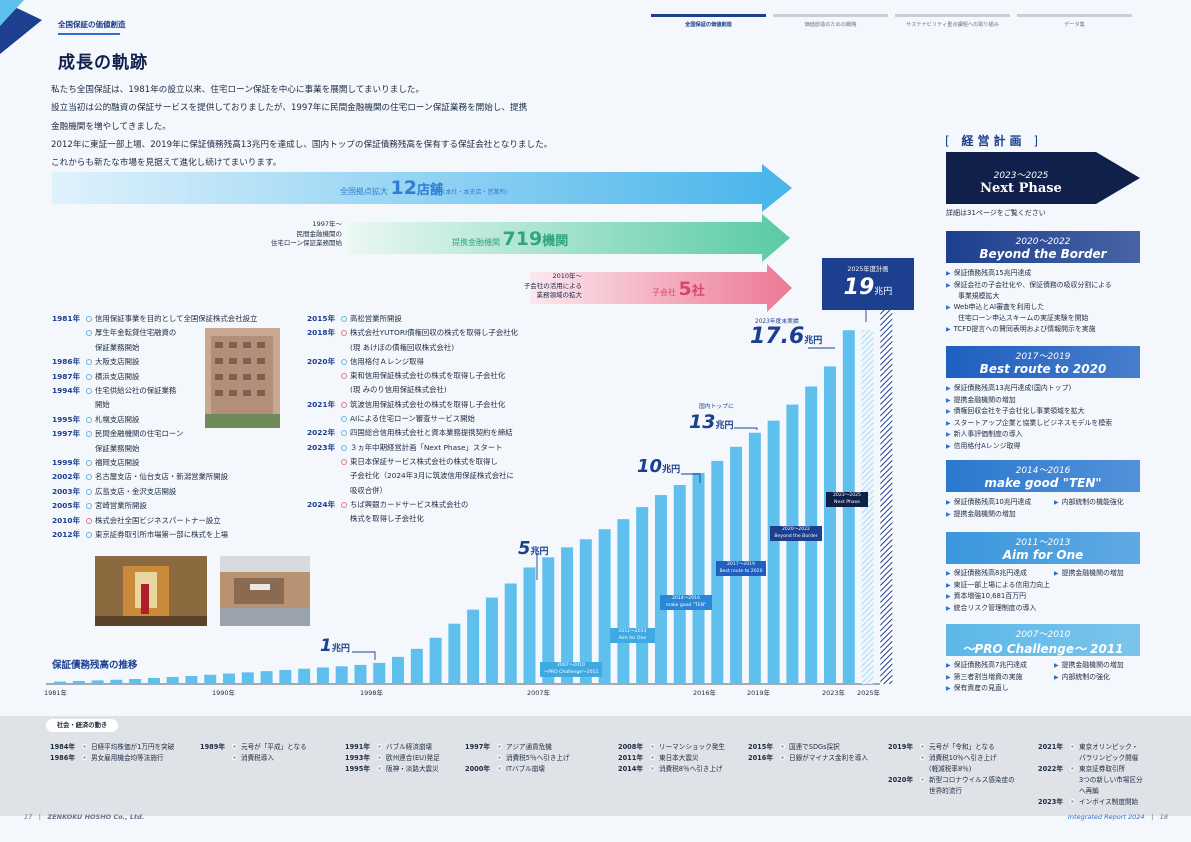  I want to click on bar-2025, so click(886, 493).